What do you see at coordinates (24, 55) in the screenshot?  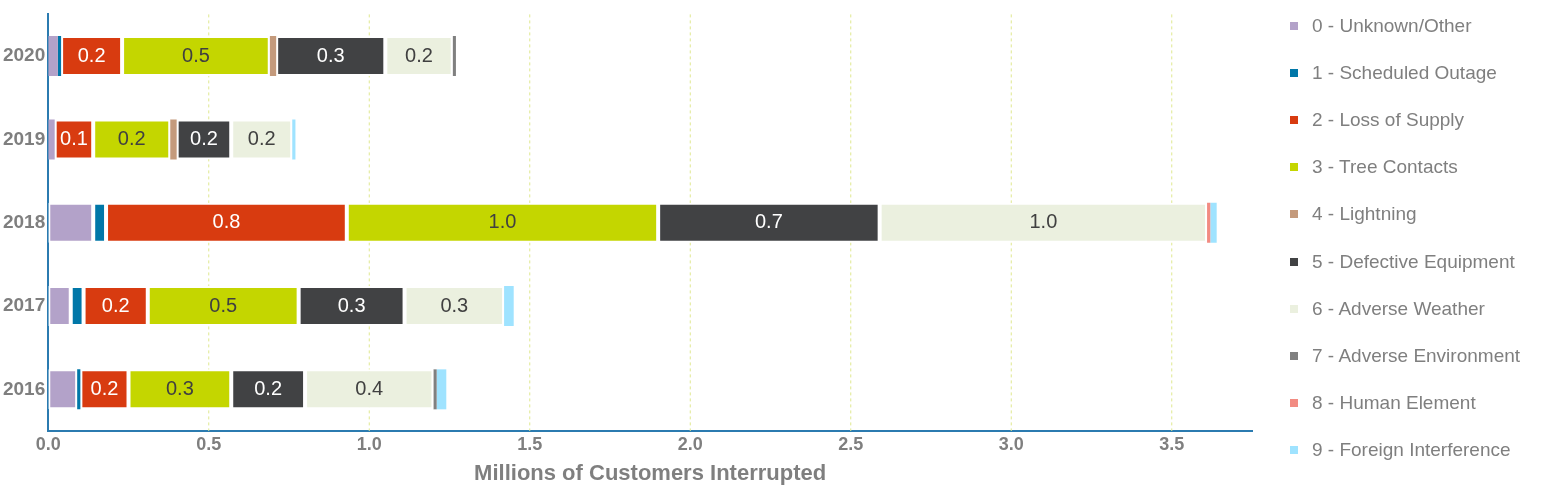 I see `y-tick-label: 2020` at bounding box center [24, 55].